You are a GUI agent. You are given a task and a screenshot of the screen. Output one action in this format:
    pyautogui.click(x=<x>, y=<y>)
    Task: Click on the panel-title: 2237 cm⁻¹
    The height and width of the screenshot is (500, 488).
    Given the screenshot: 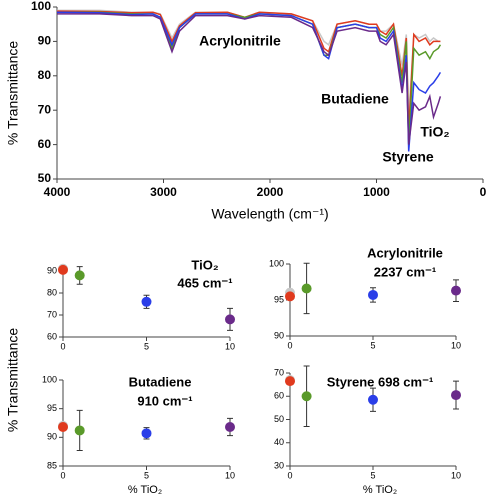 What is the action you would take?
    pyautogui.click(x=405, y=271)
    